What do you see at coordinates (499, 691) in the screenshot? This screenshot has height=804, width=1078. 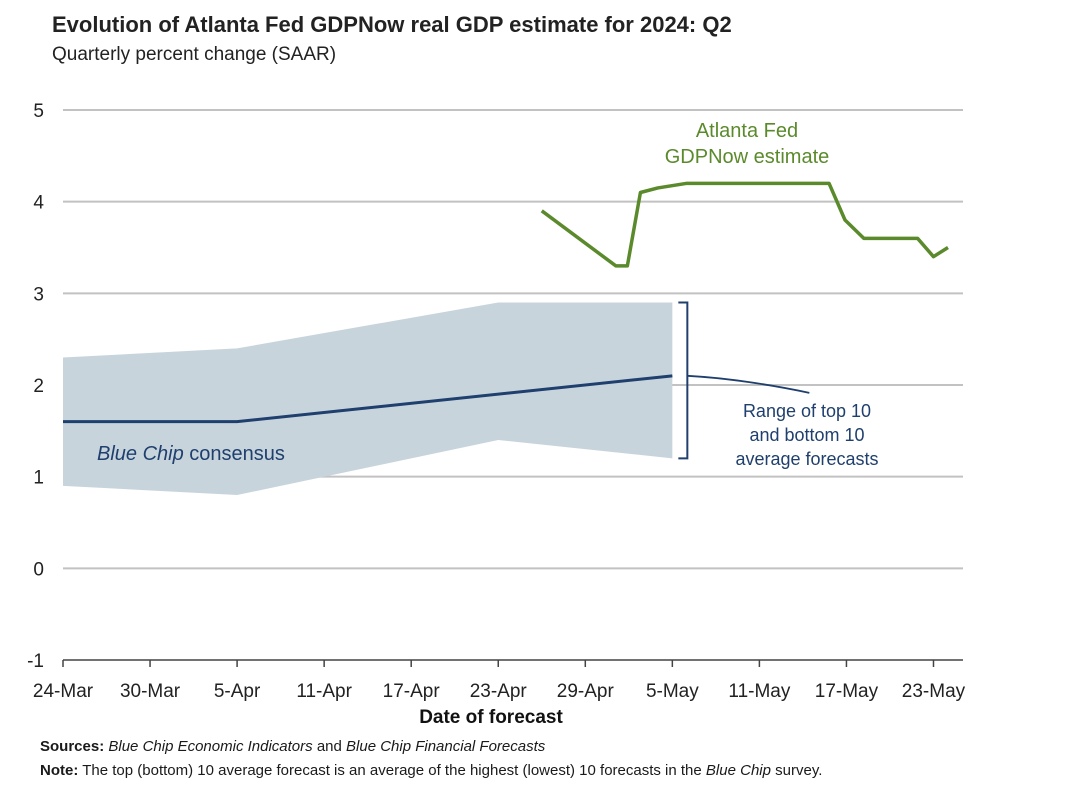 I see `x-tick-label: 23-Apr` at bounding box center [499, 691].